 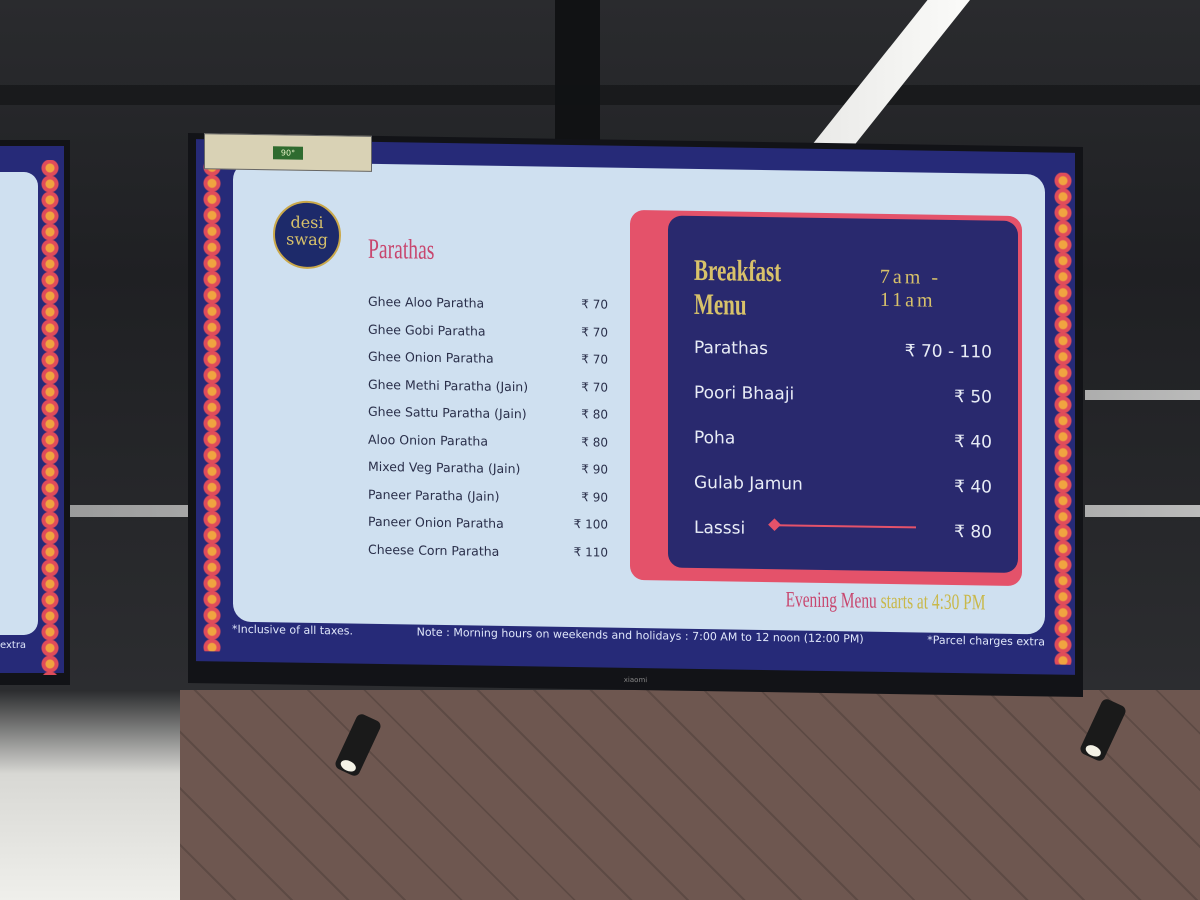 I want to click on item-price: ₹ 70 - 110, so click(x=948, y=352).